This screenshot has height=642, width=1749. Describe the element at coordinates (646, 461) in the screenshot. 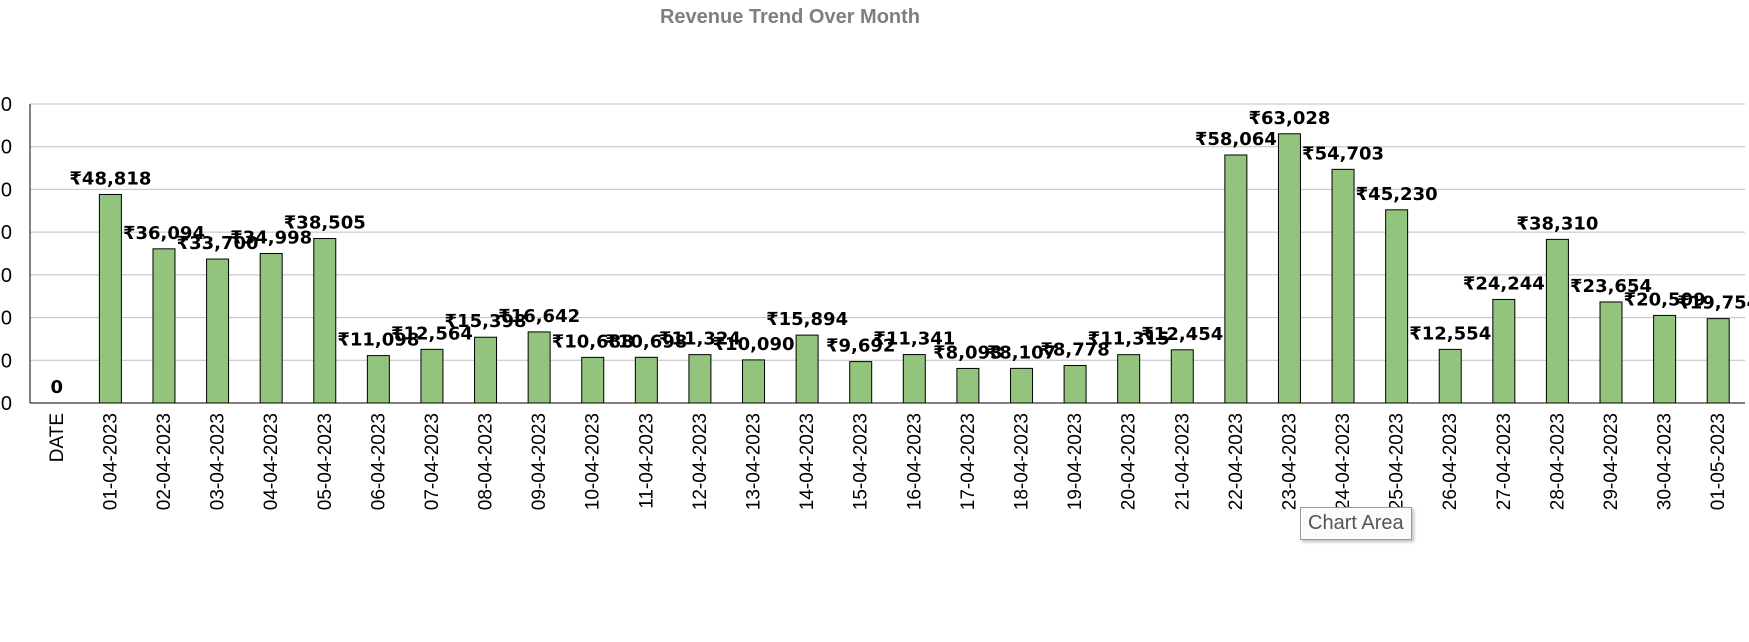

I see `x-tick-label: 11-04-2023` at that location.